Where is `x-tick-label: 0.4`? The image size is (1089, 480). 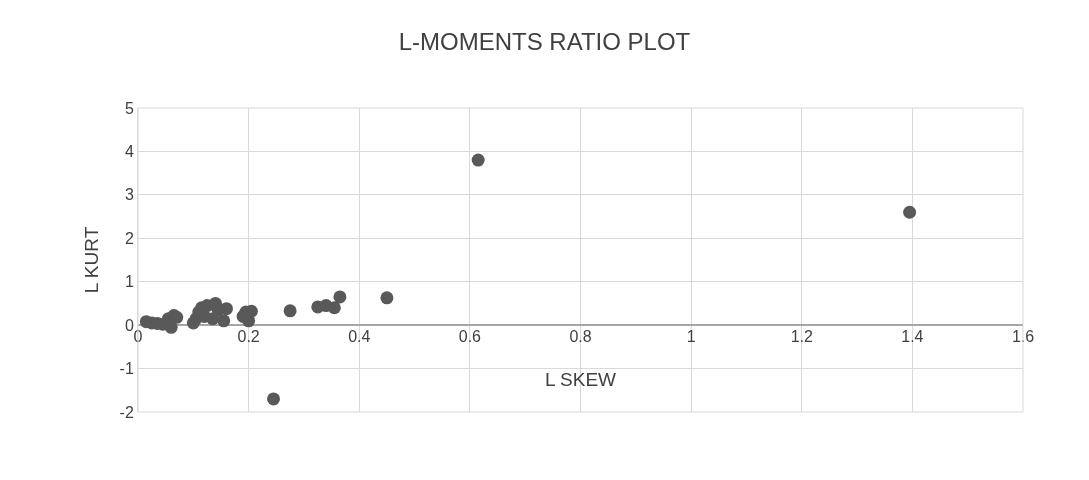
x-tick-label: 0.4 is located at coordinates (359, 337).